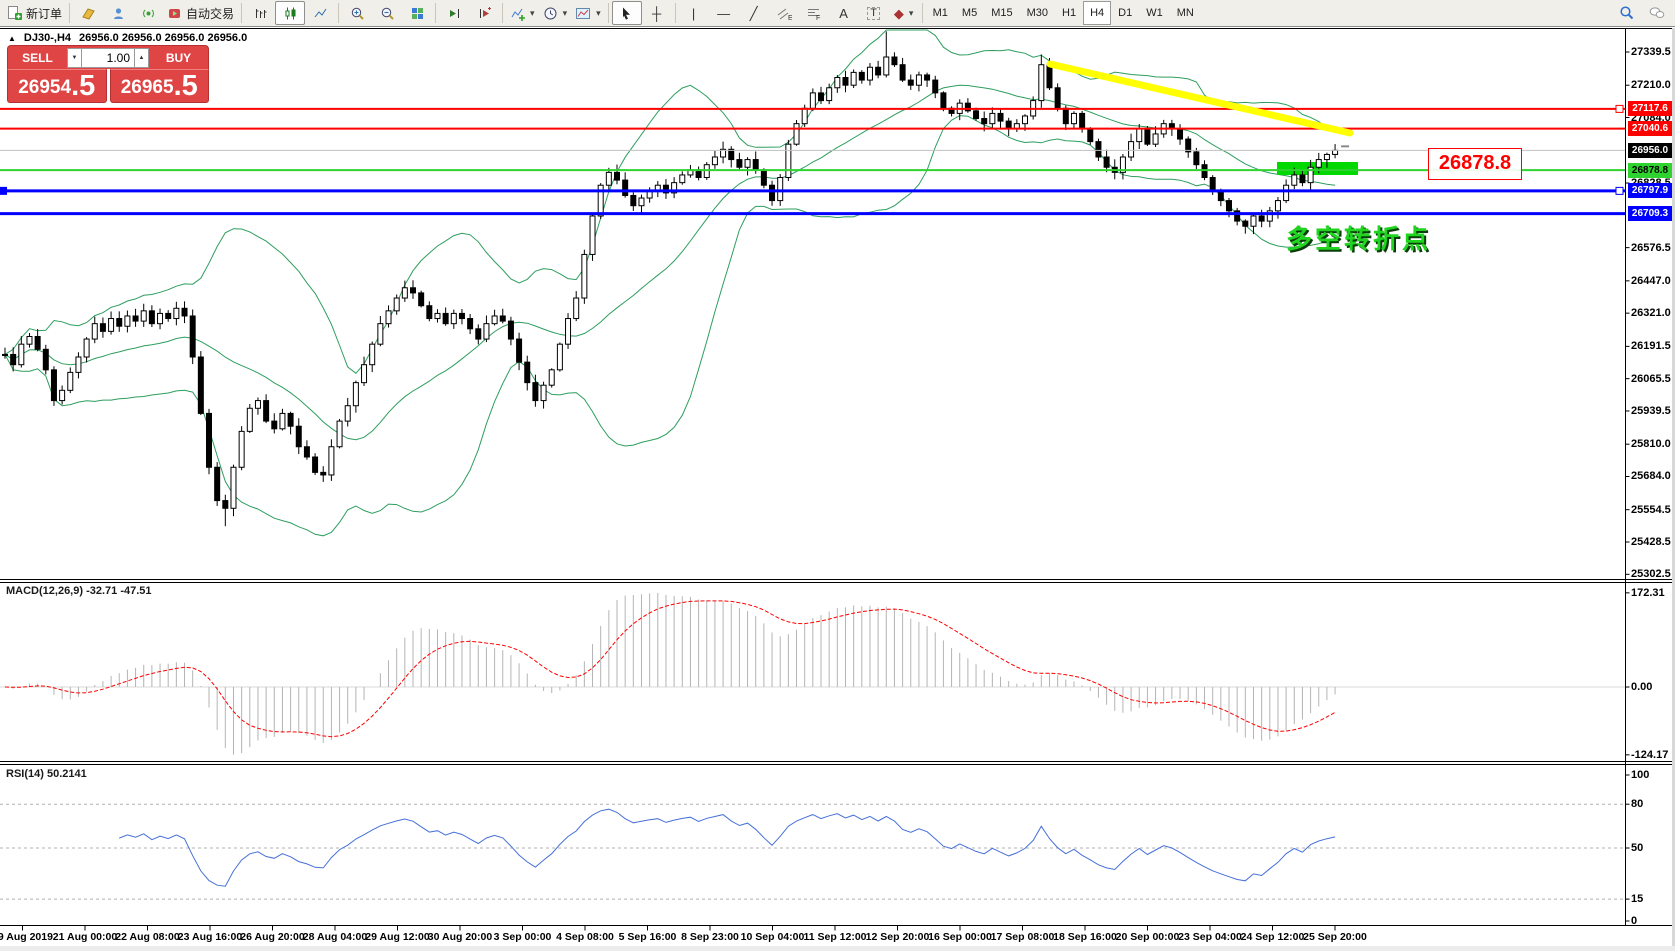  Describe the element at coordinates (74, 57) in the screenshot. I see `volume-decrease-button: ▼` at that location.